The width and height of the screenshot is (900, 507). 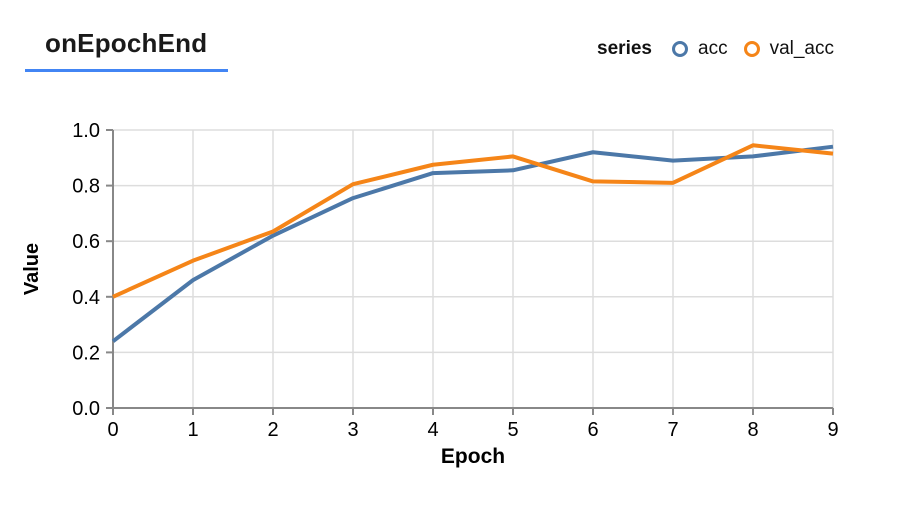 I want to click on x-tick-label: 4, so click(x=432, y=430).